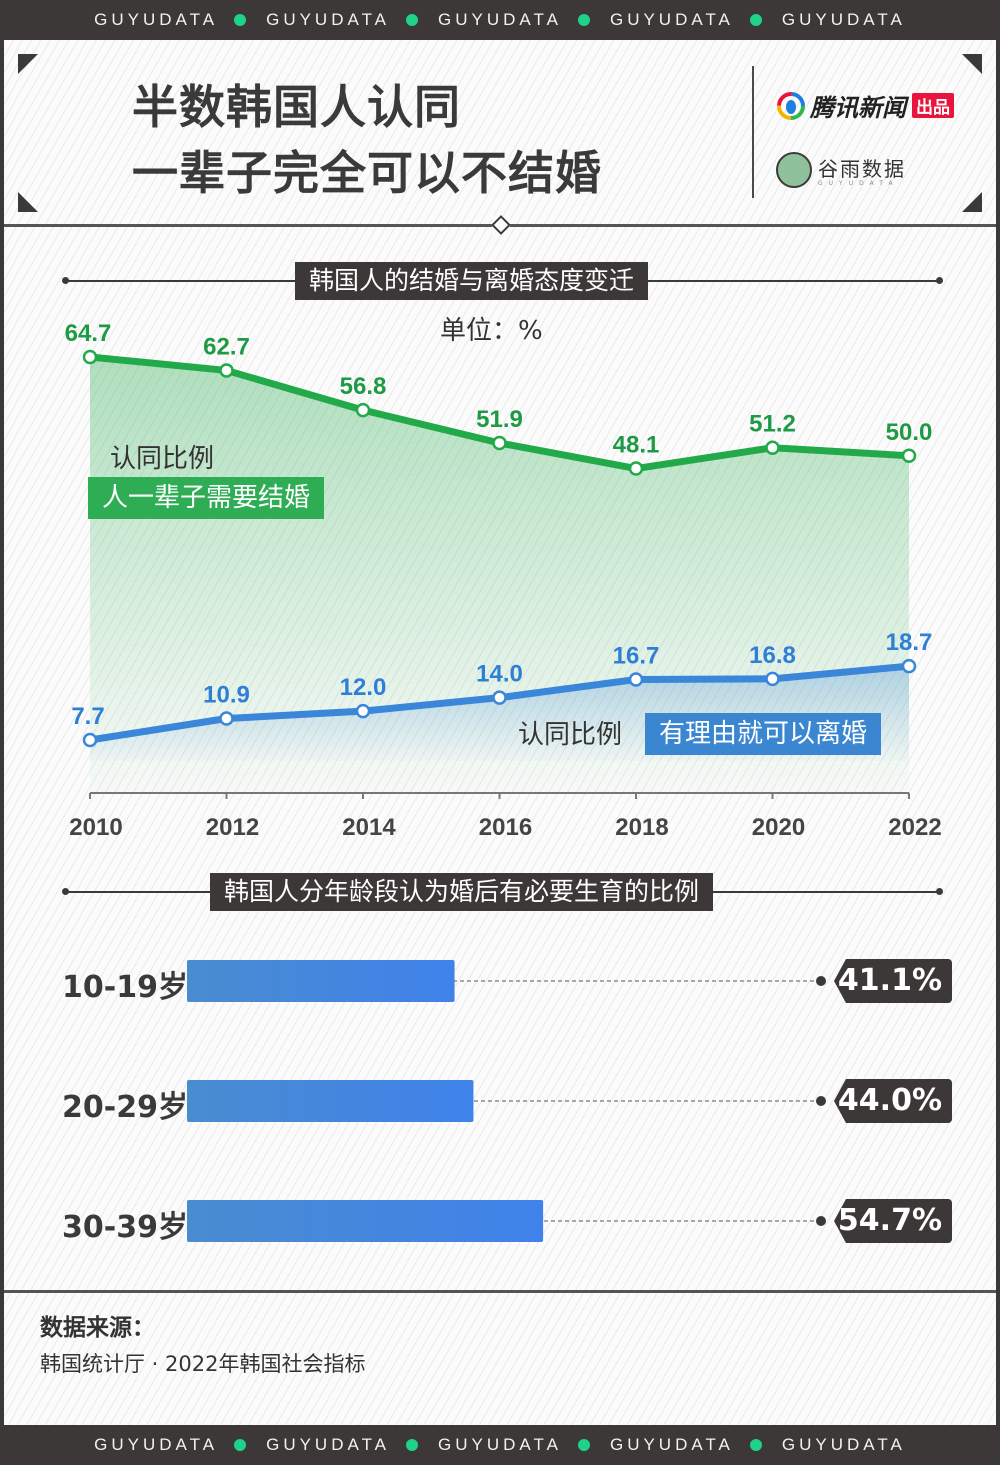 The width and height of the screenshot is (1000, 1465). What do you see at coordinates (753, 132) in the screenshot?
I see `header-divider` at bounding box center [753, 132].